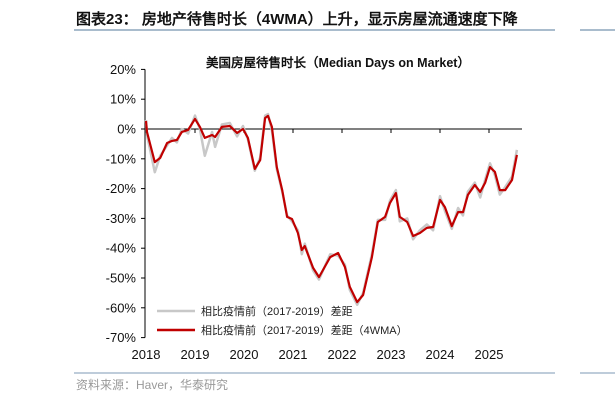 The image size is (615, 403). What do you see at coordinates (121, 337) in the screenshot?
I see `y-tick-label: -70%` at bounding box center [121, 337].